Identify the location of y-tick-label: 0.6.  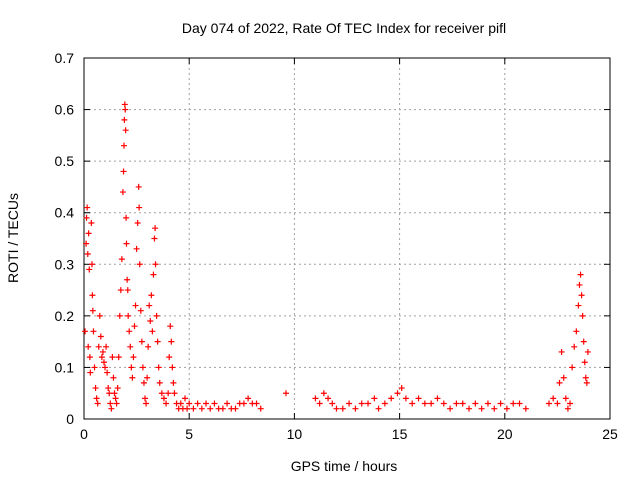
(65, 110).